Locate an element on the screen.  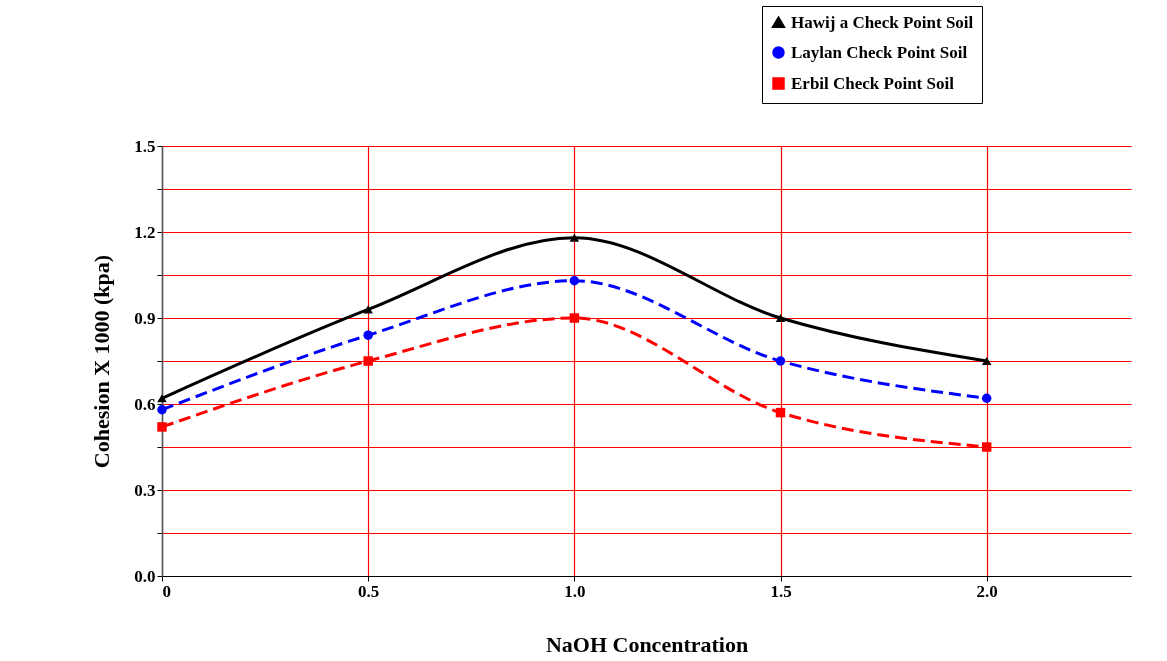
legend-label: Laylan Check Point Soil is located at coordinates (879, 52).